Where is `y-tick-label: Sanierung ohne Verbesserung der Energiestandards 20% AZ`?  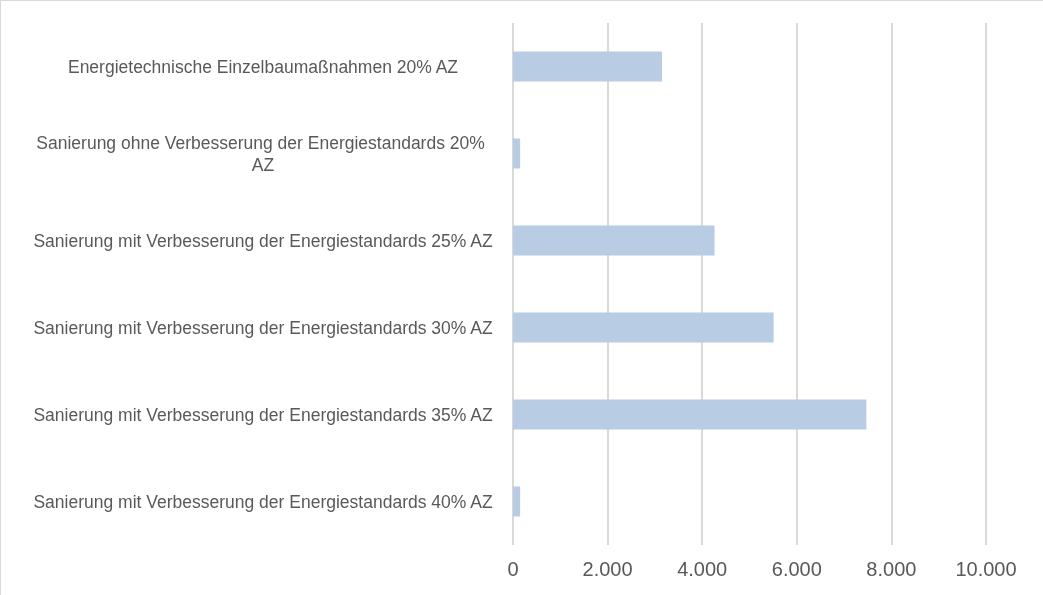
y-tick-label: Sanierung ohne Verbesserung der Energiestandards 20% AZ is located at coordinates (263, 153).